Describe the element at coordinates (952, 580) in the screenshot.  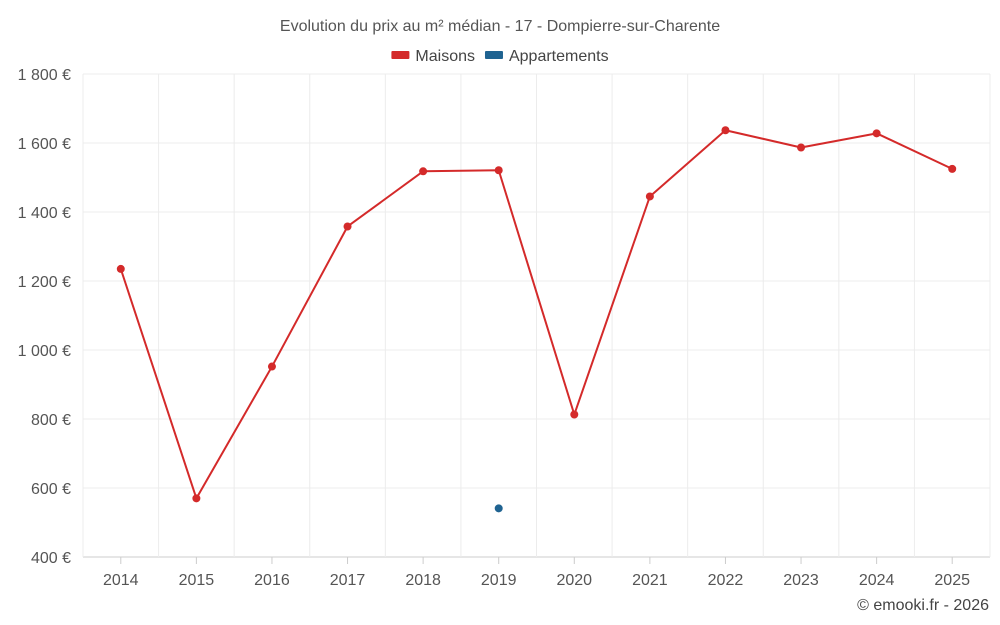
I see `x-tick-label: 2025` at that location.